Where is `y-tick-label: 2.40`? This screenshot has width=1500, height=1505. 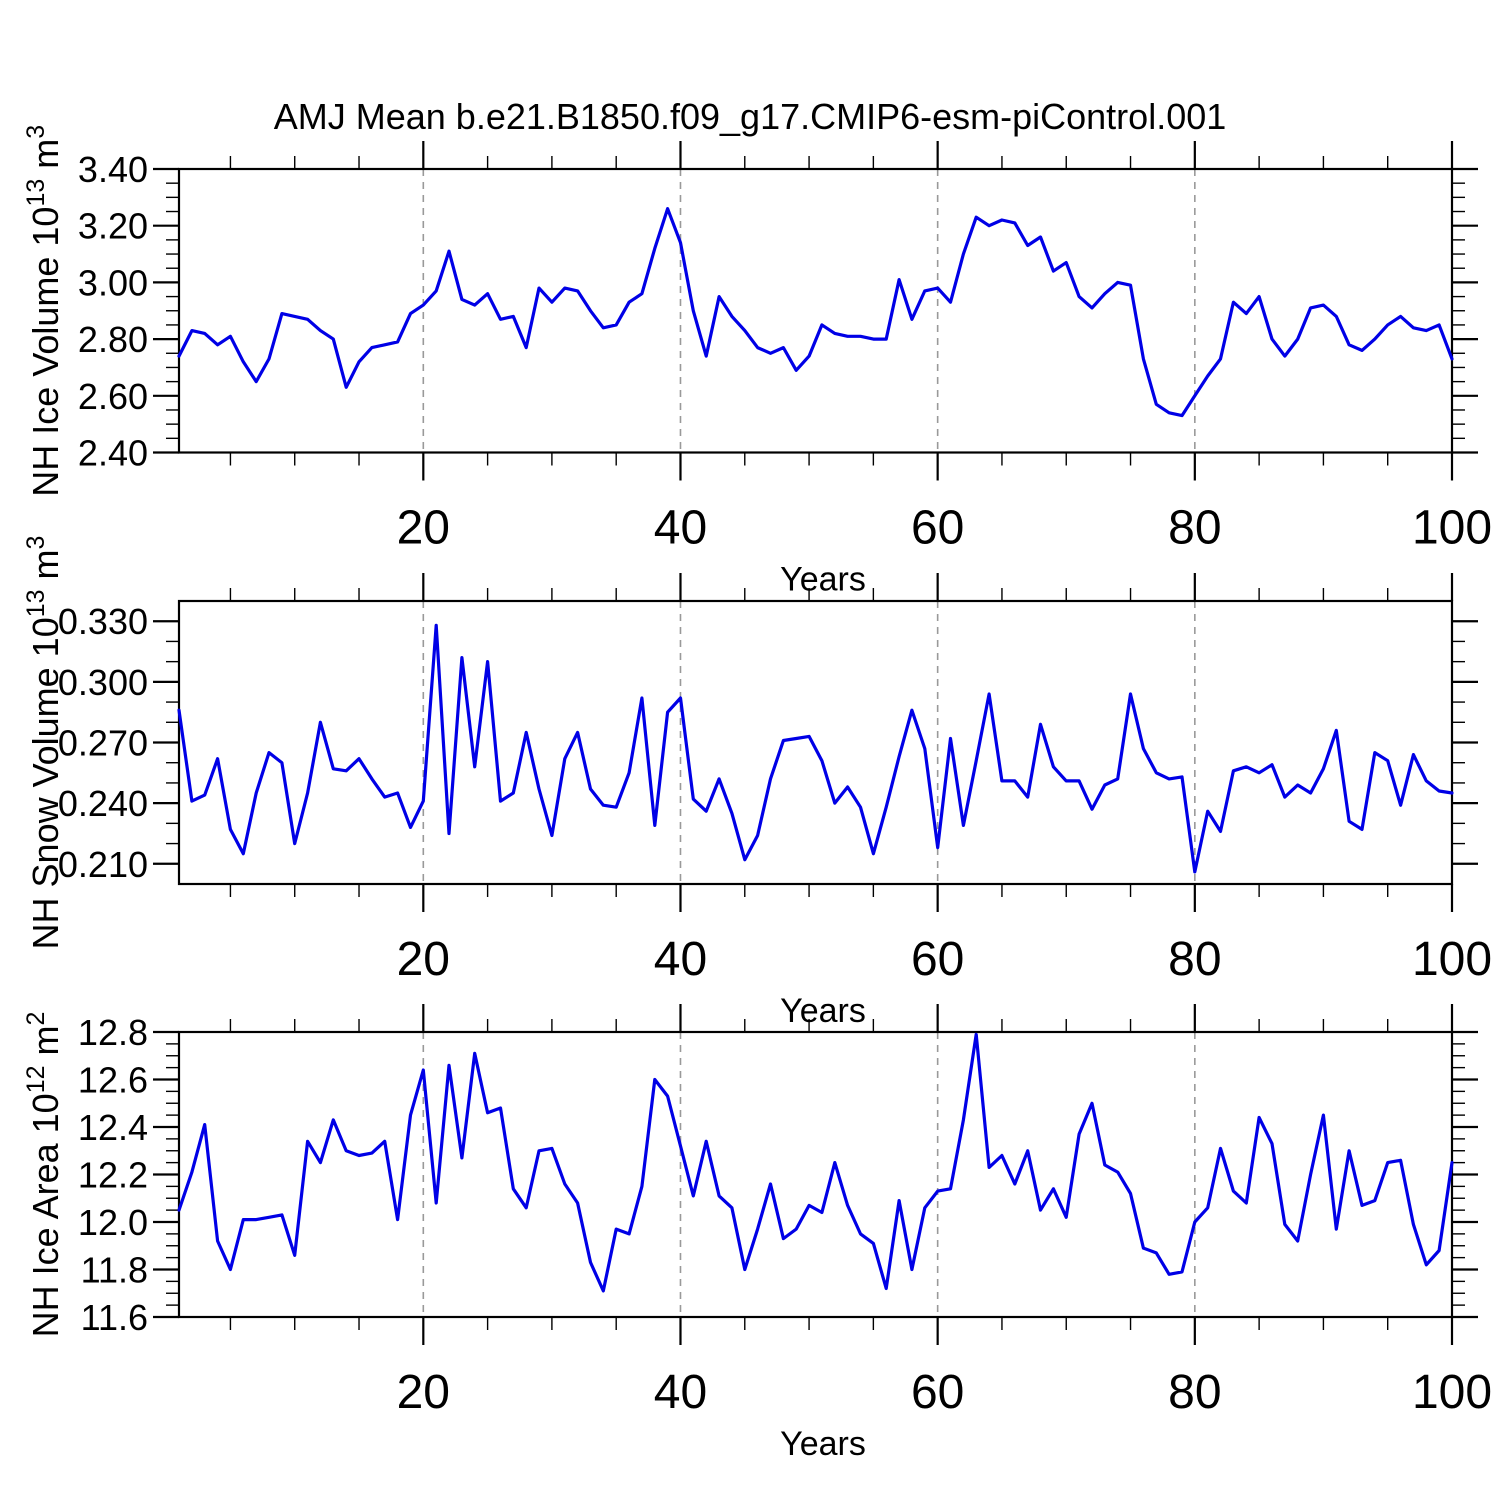
y-tick-label: 2.40 is located at coordinates (113, 453).